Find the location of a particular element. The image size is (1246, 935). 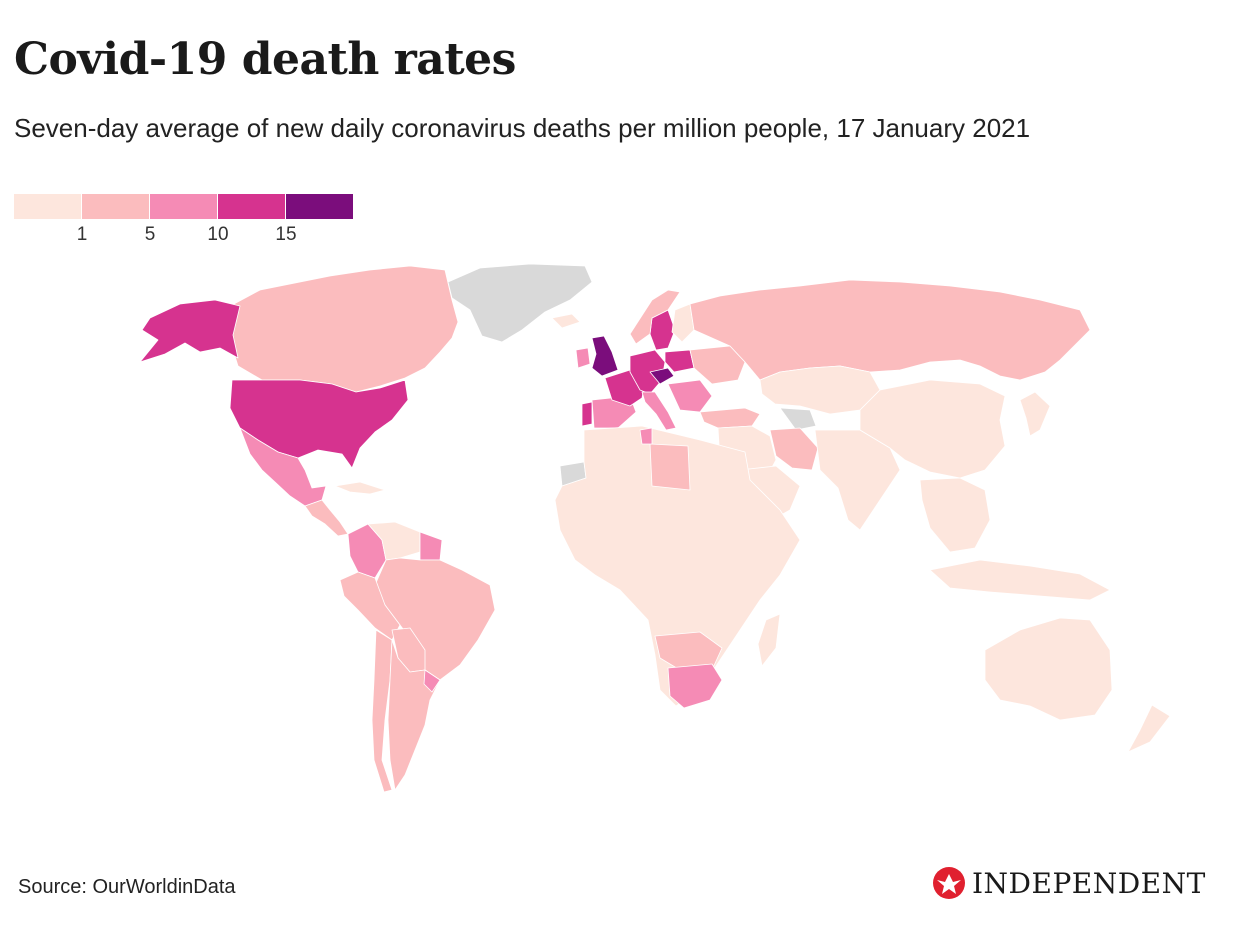

region-caribbean is located at coordinates (360, 488).